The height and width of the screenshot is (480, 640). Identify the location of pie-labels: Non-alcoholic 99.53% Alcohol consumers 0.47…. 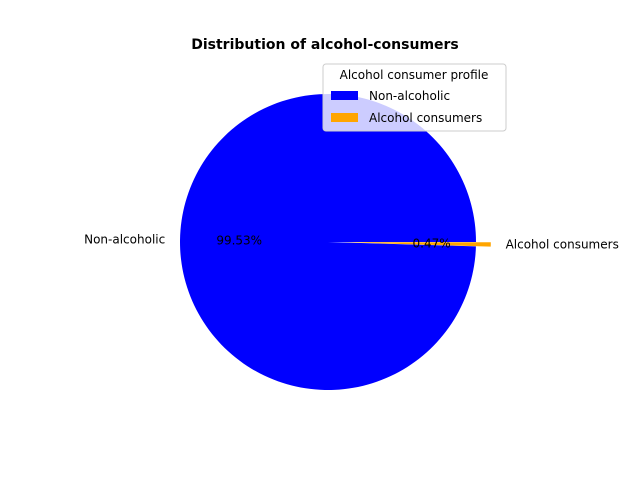
(351, 242).